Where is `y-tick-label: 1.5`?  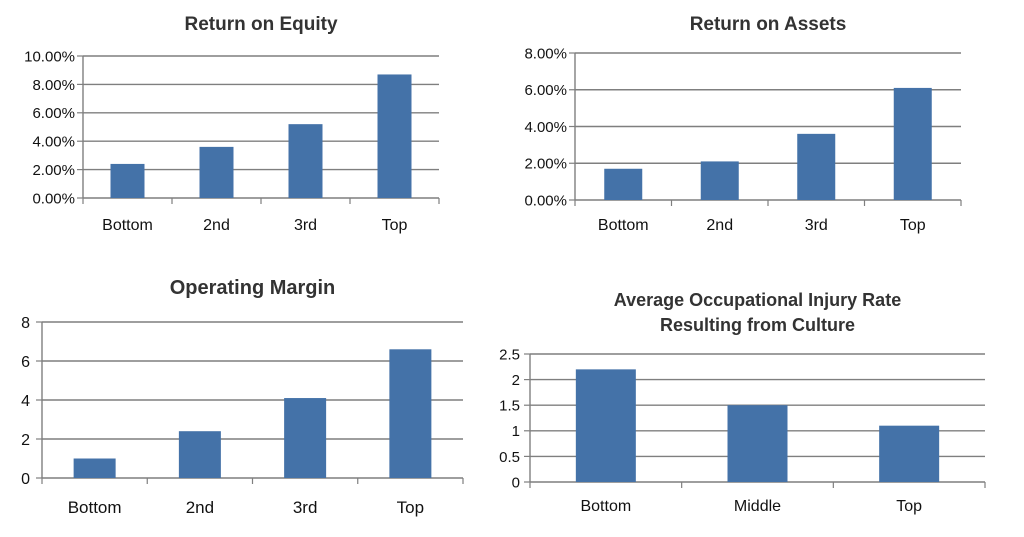 y-tick-label: 1.5 is located at coordinates (509, 406).